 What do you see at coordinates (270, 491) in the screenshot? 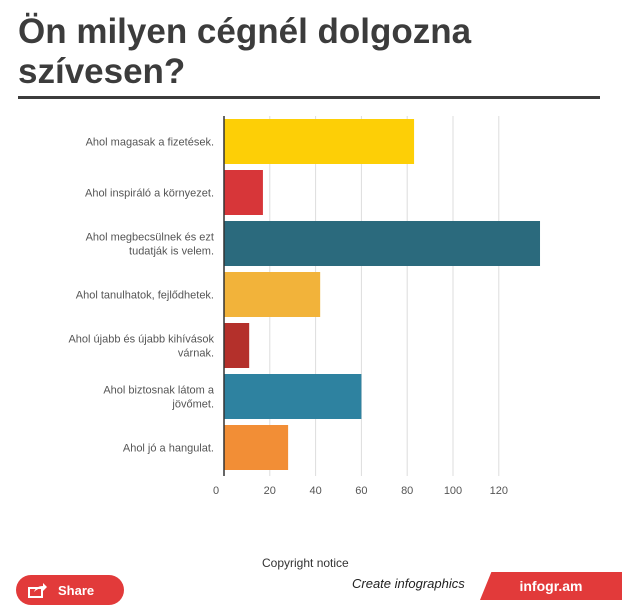
I see `x-tick-label: 20` at bounding box center [270, 491].